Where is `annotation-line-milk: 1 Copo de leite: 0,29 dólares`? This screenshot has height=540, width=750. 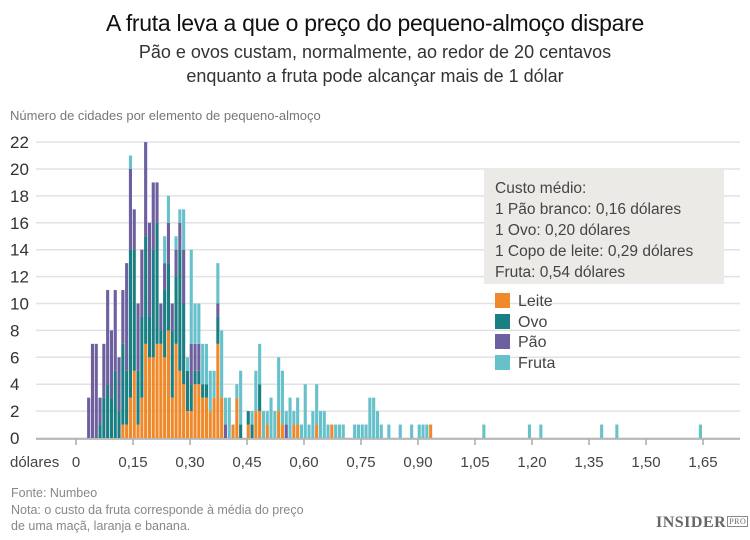 annotation-line-milk: 1 Copo de leite: 0,29 dólares is located at coordinates (594, 251).